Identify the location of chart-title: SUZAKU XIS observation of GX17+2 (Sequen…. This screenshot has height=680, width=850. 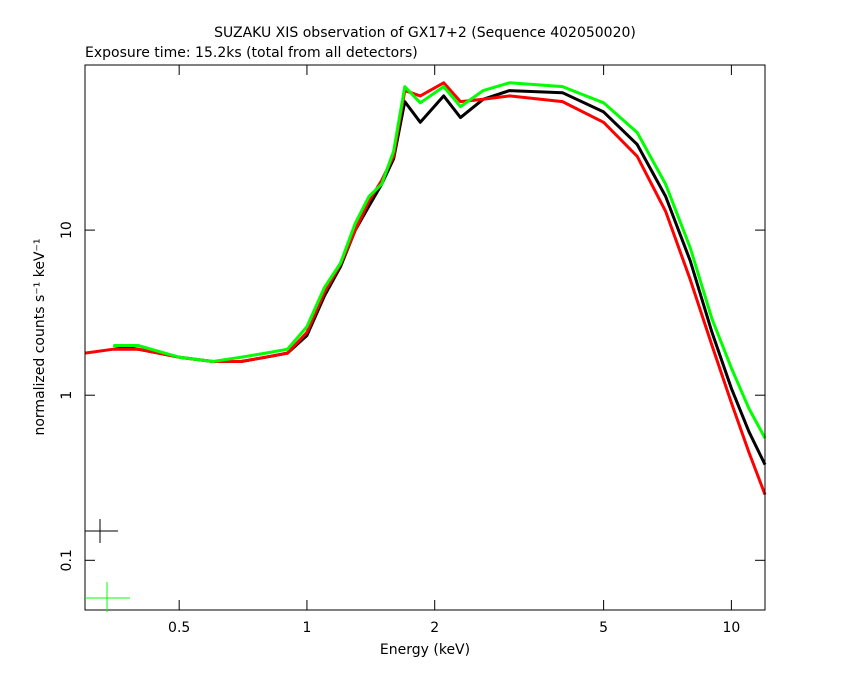
(425, 33).